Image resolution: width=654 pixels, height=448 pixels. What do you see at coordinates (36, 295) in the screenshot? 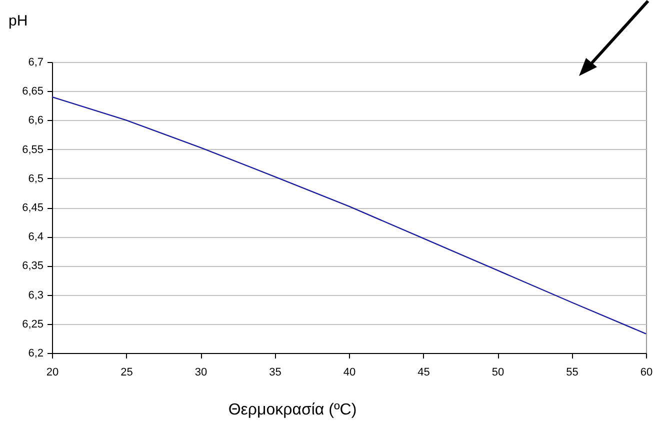
I see `y-tick-label: 6,3` at bounding box center [36, 295].